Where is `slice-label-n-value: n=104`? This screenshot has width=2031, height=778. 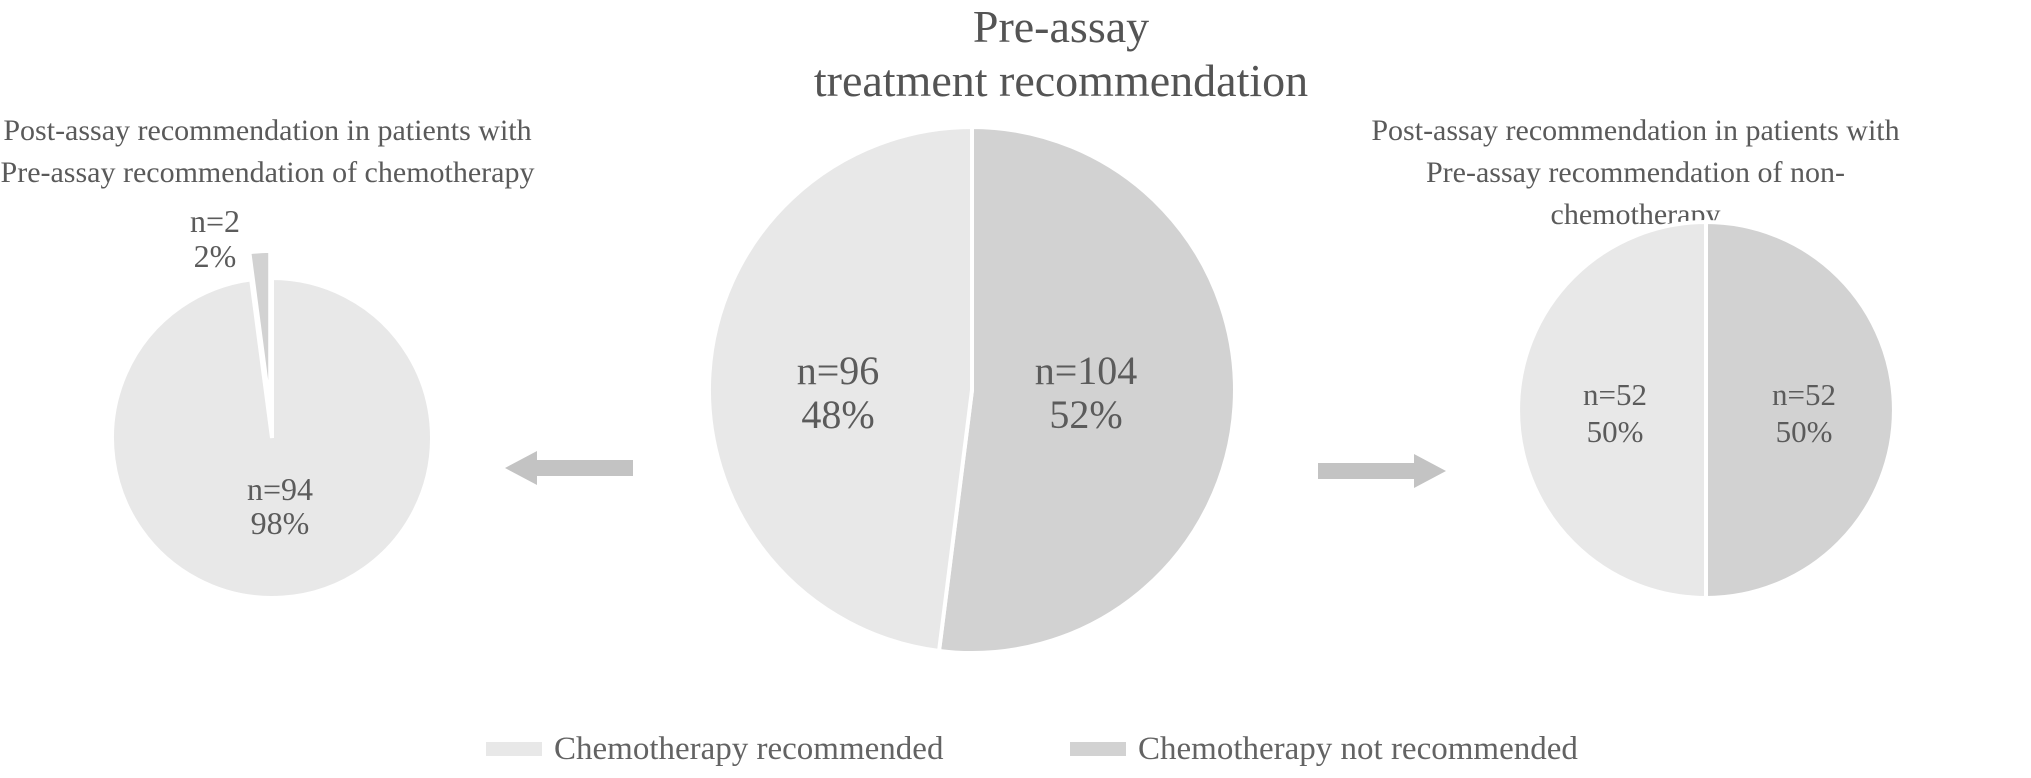 slice-label-n-value: n=104 is located at coordinates (1086, 370).